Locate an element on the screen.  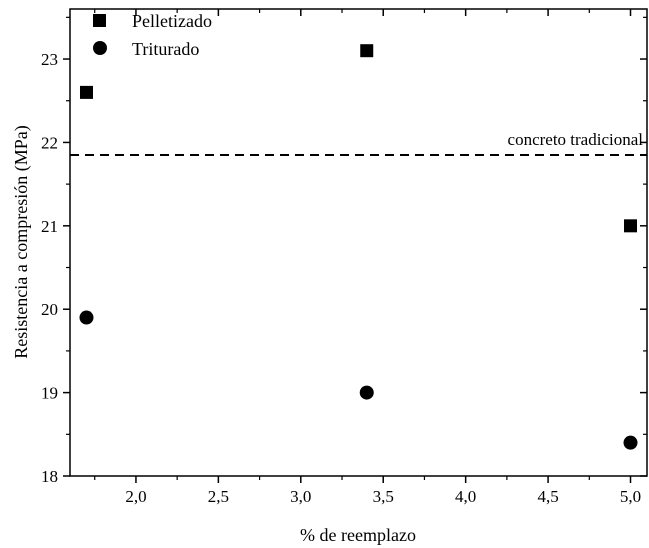
y-tick-label: 23 is located at coordinates (49, 59).